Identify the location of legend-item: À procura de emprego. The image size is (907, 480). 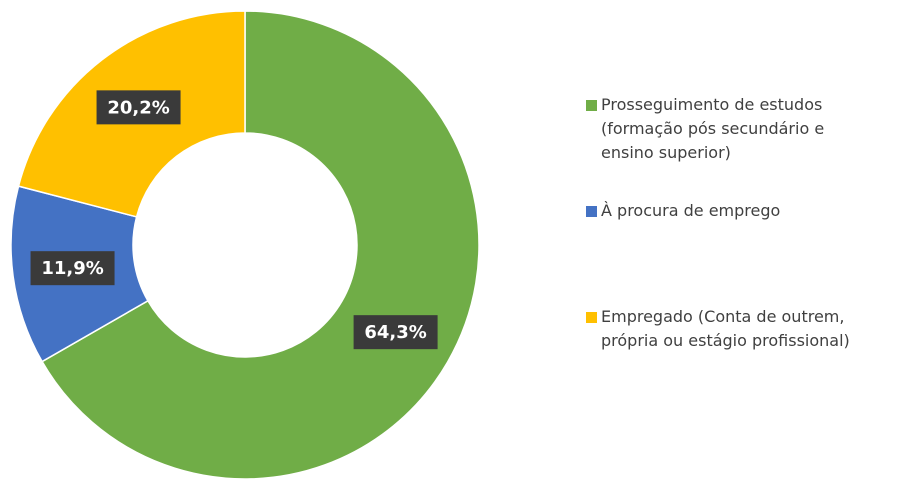
(741, 211).